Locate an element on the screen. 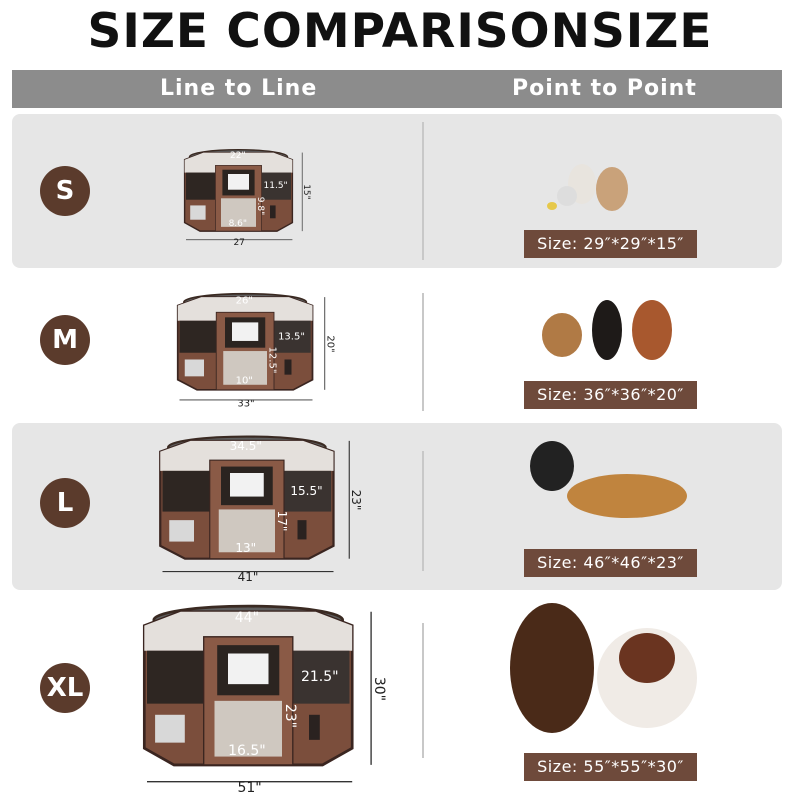 This screenshot has width=800, height=800. size-badge: XL is located at coordinates (65, 688).